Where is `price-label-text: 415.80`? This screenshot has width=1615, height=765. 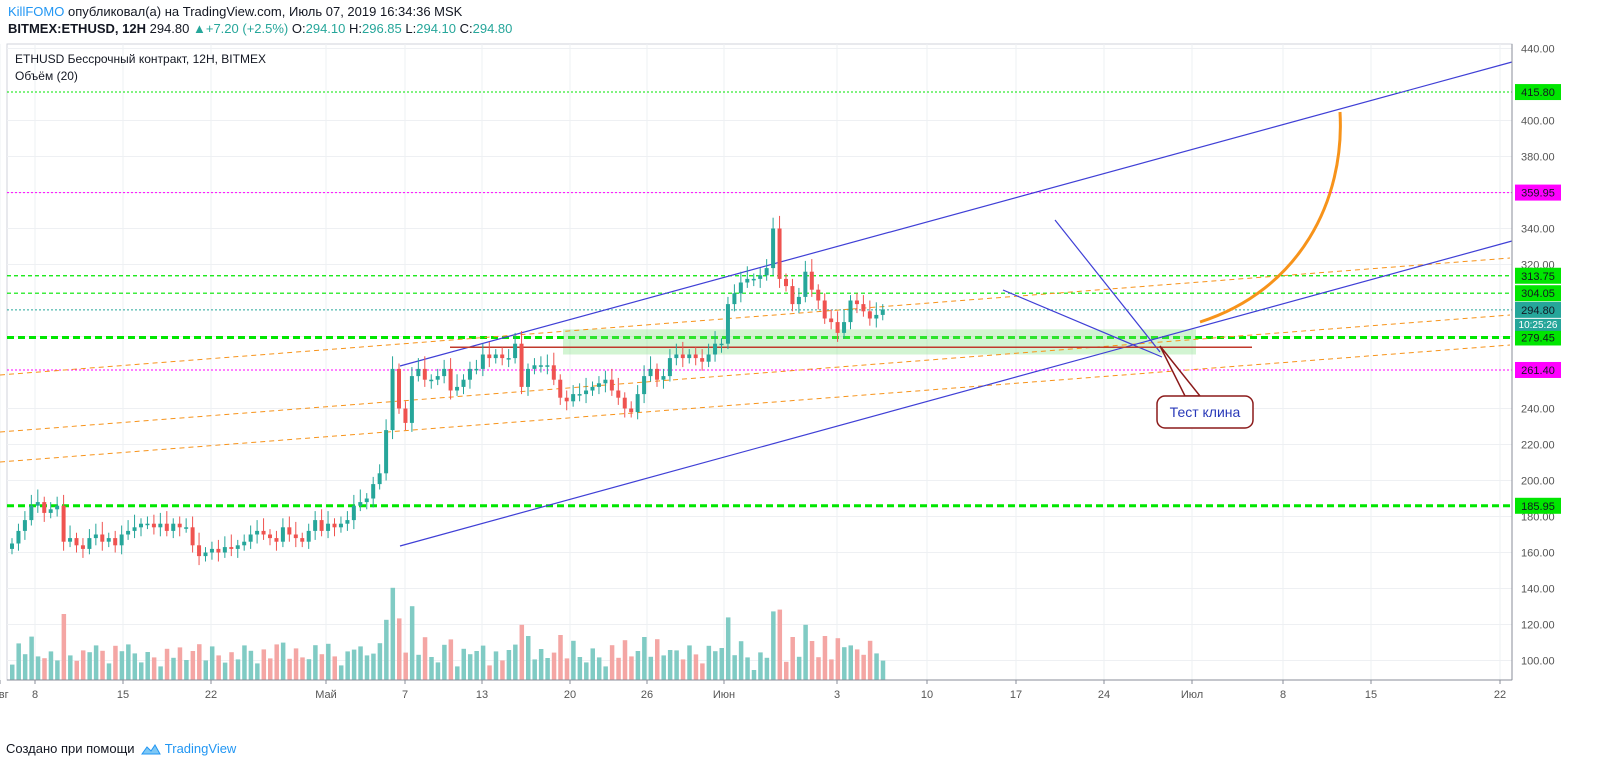
price-label-text: 415.80 is located at coordinates (1538, 93).